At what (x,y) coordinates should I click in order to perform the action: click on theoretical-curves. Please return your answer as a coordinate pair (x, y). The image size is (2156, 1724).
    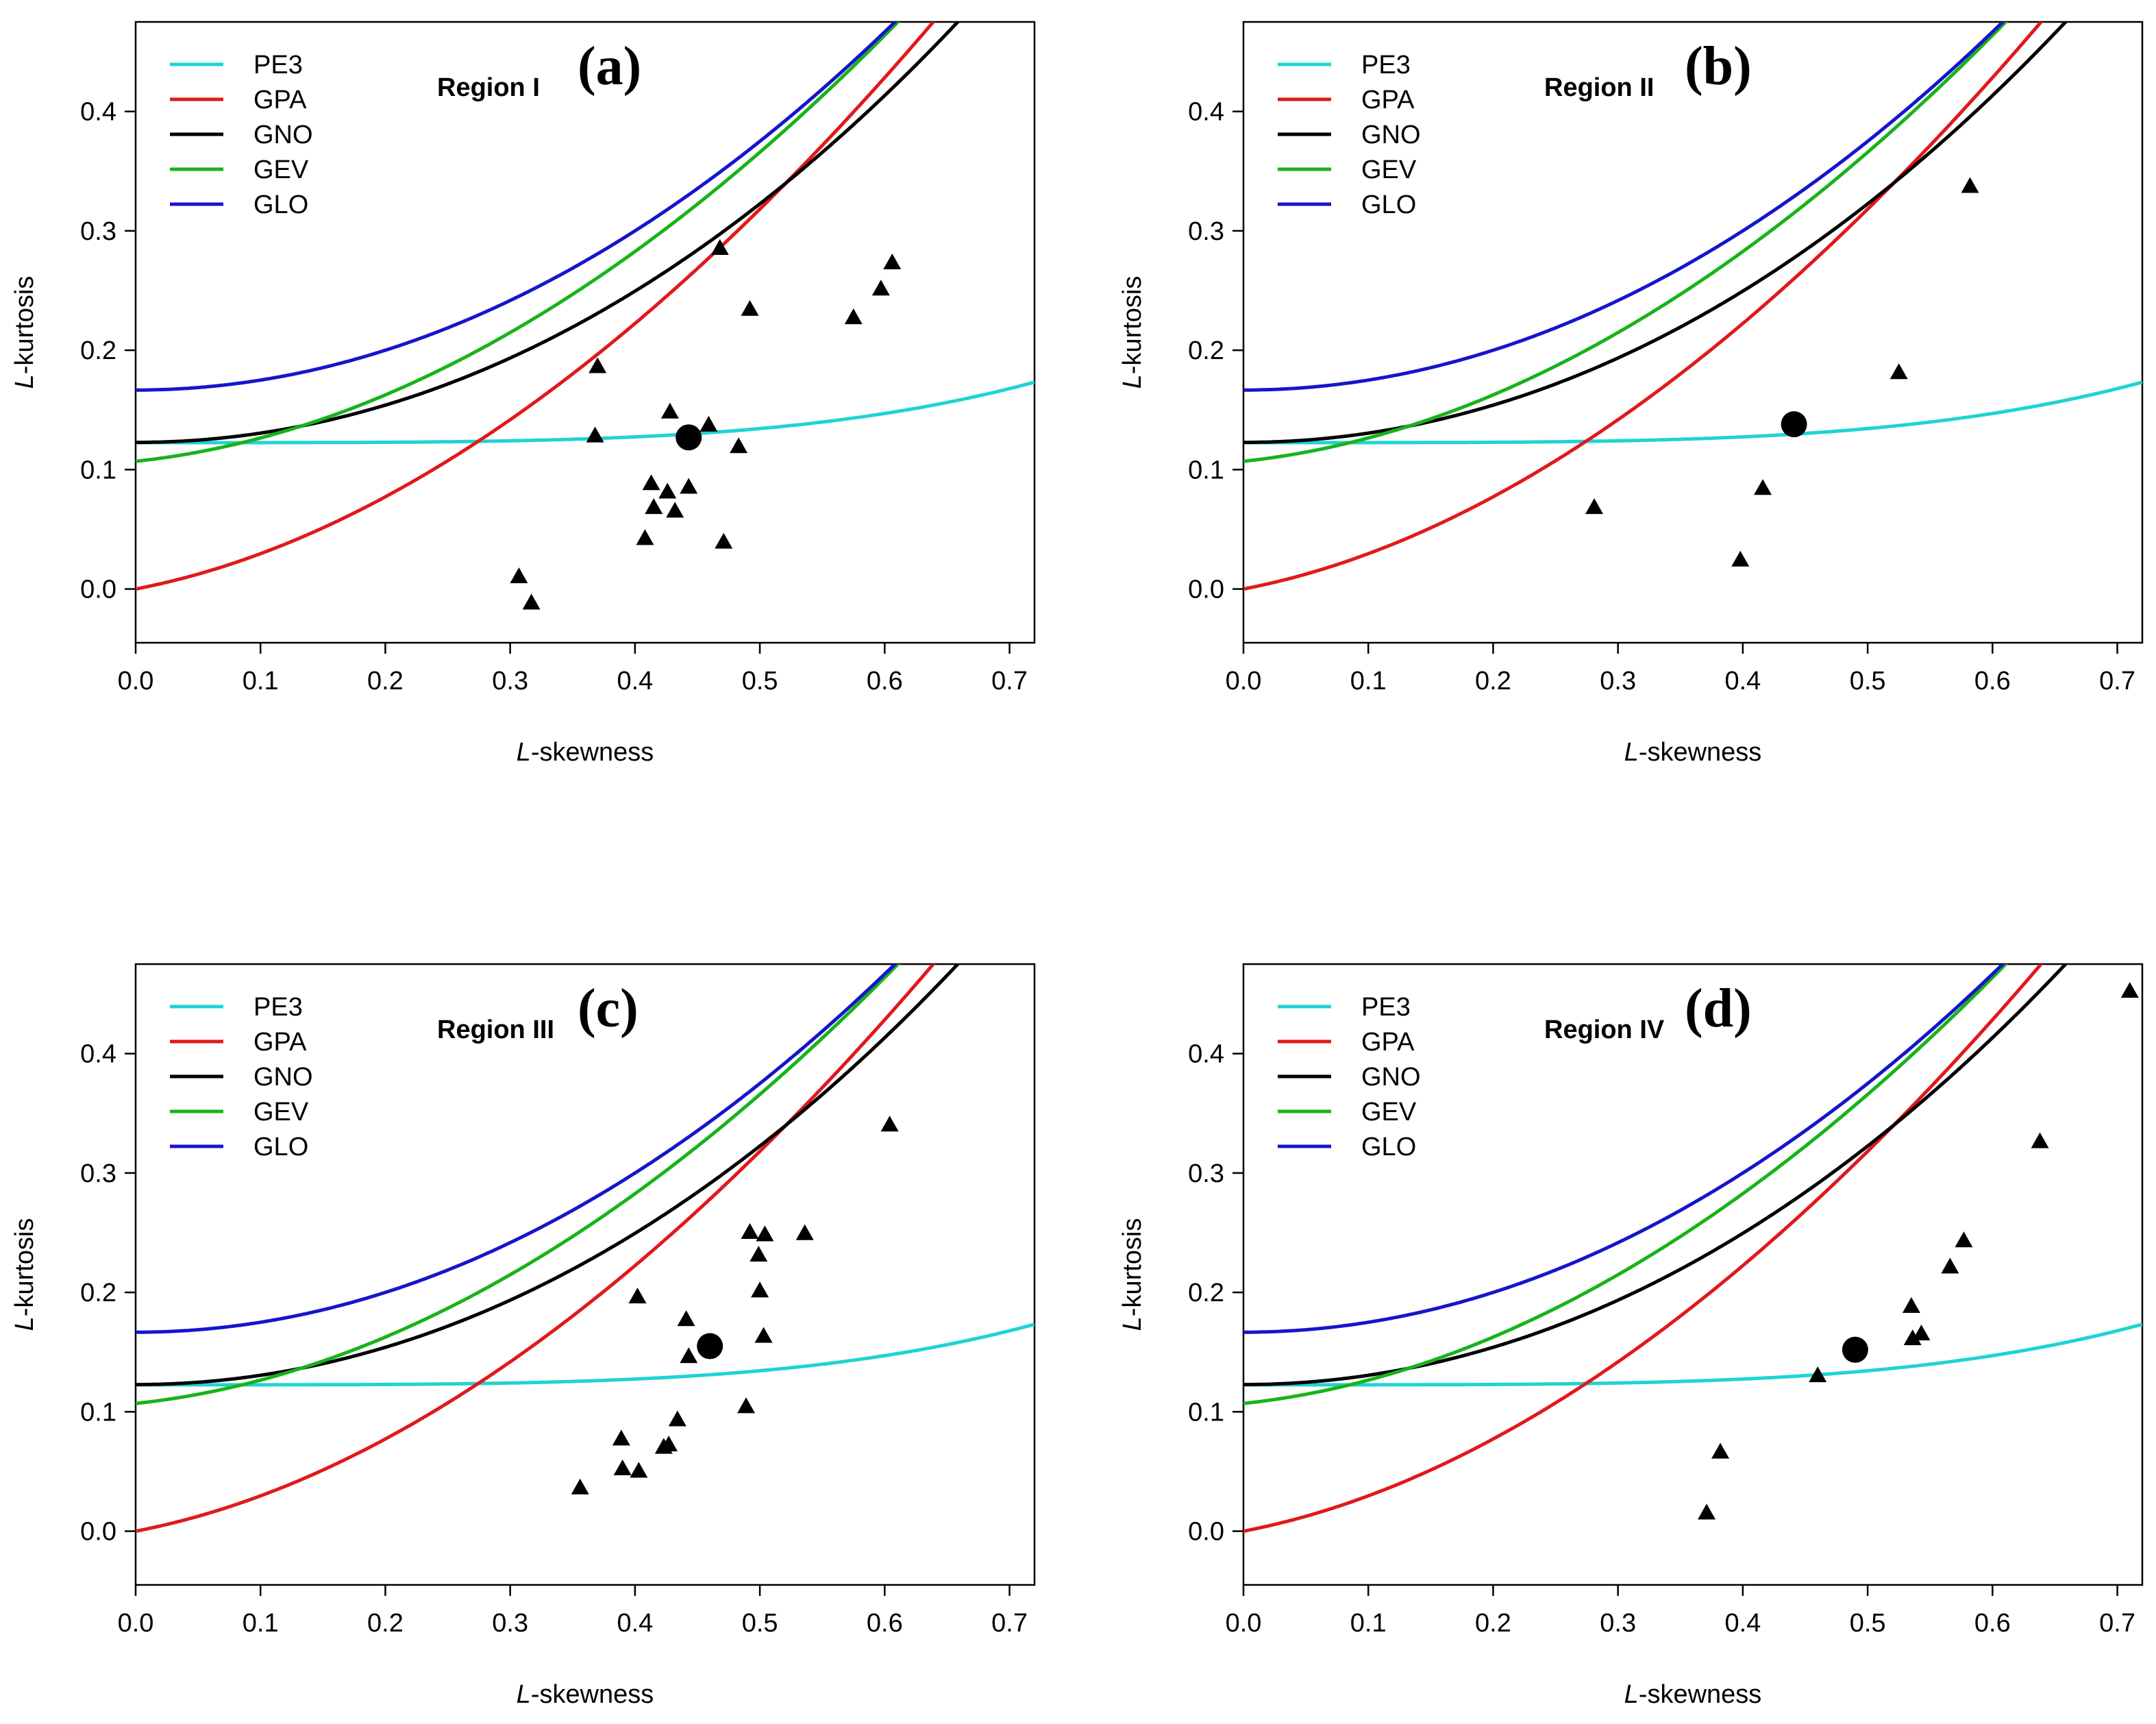
    Looking at the image, I should click on (1692, 306).